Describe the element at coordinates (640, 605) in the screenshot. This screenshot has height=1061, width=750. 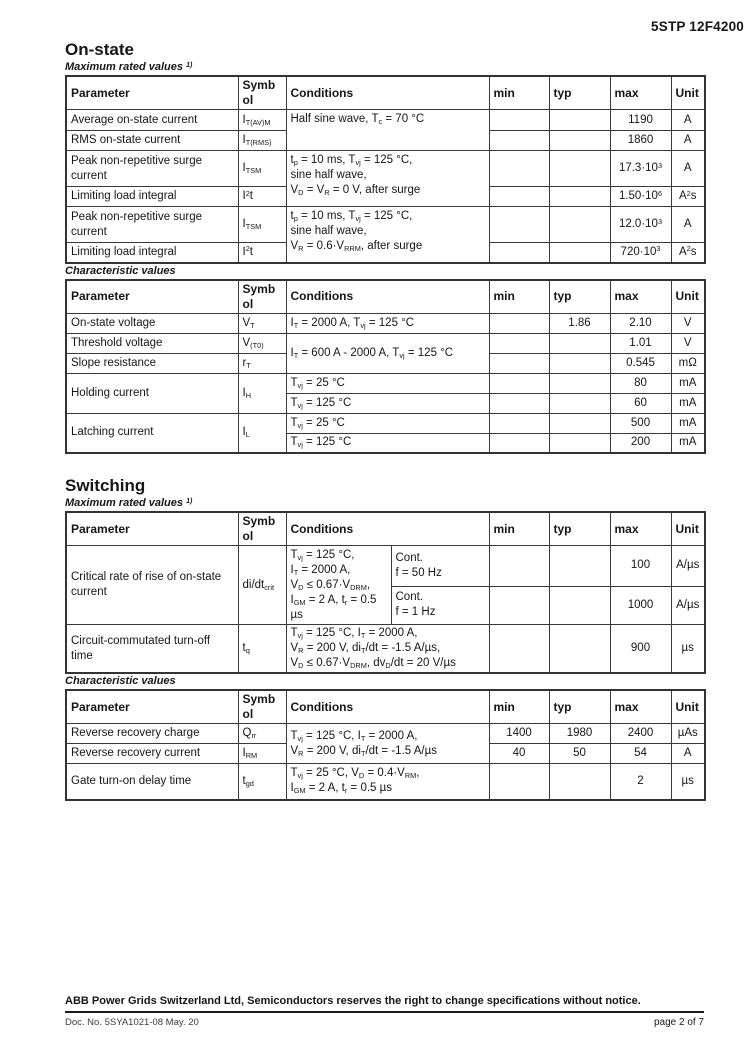
I see `max-cell: 1000` at that location.